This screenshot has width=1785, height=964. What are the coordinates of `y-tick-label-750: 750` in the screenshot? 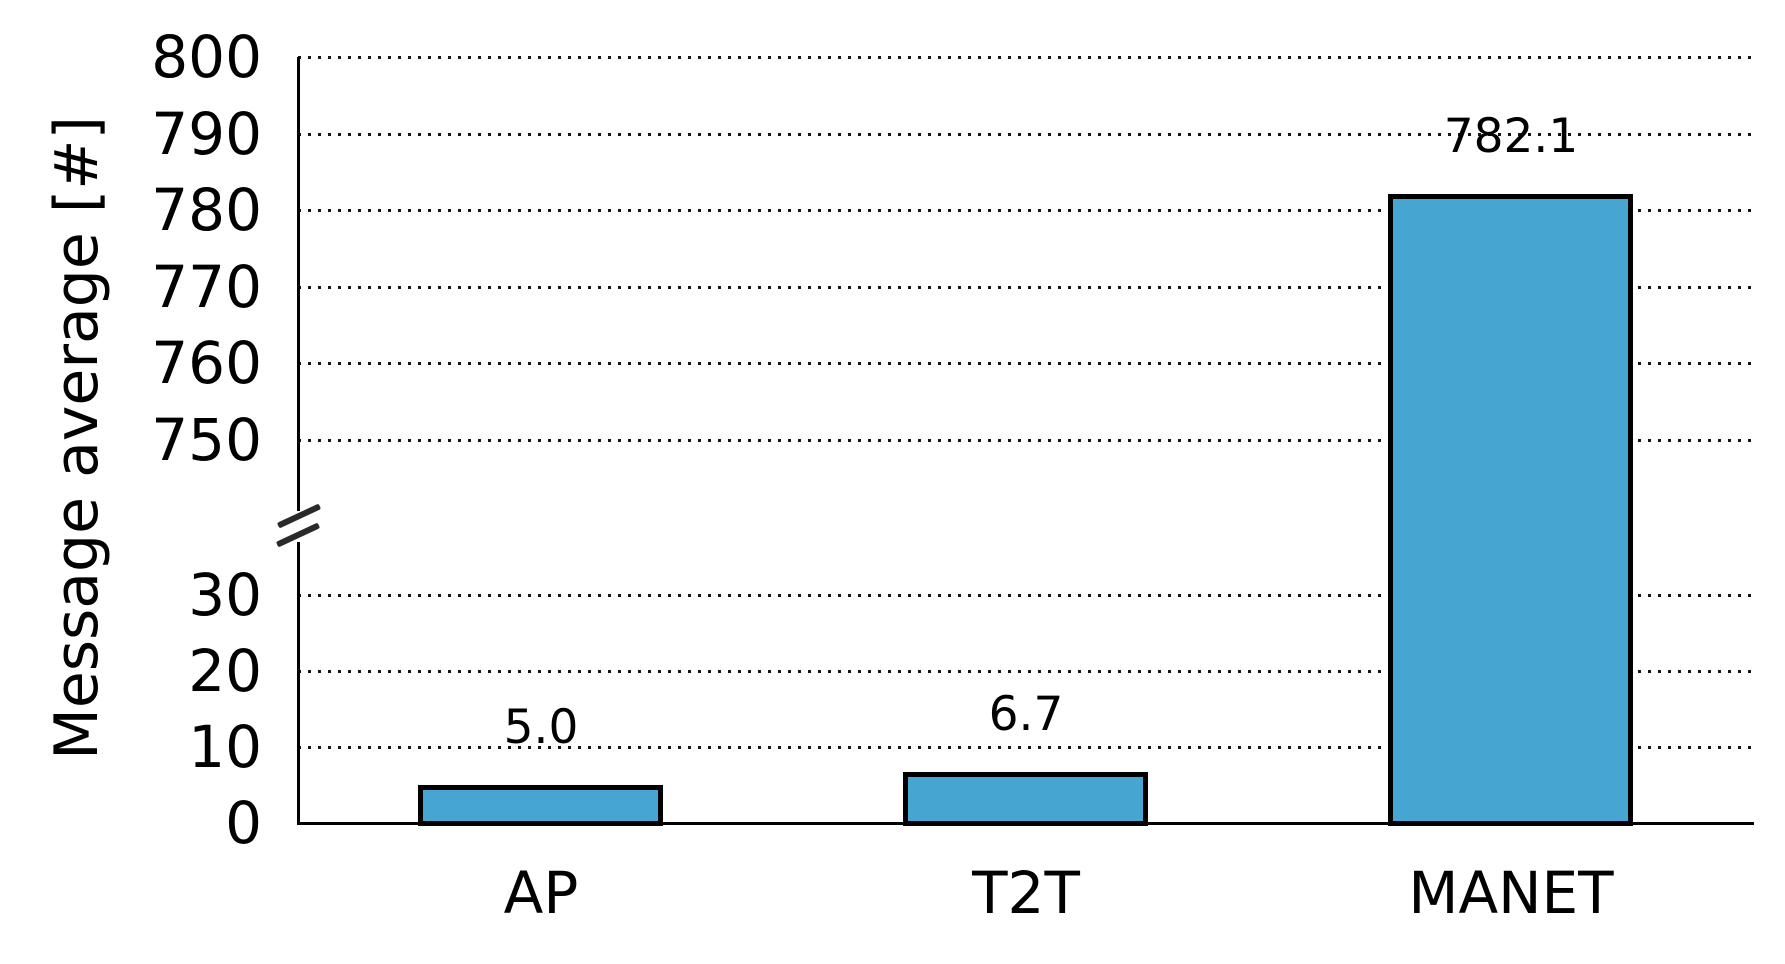 It's located at (206, 440).